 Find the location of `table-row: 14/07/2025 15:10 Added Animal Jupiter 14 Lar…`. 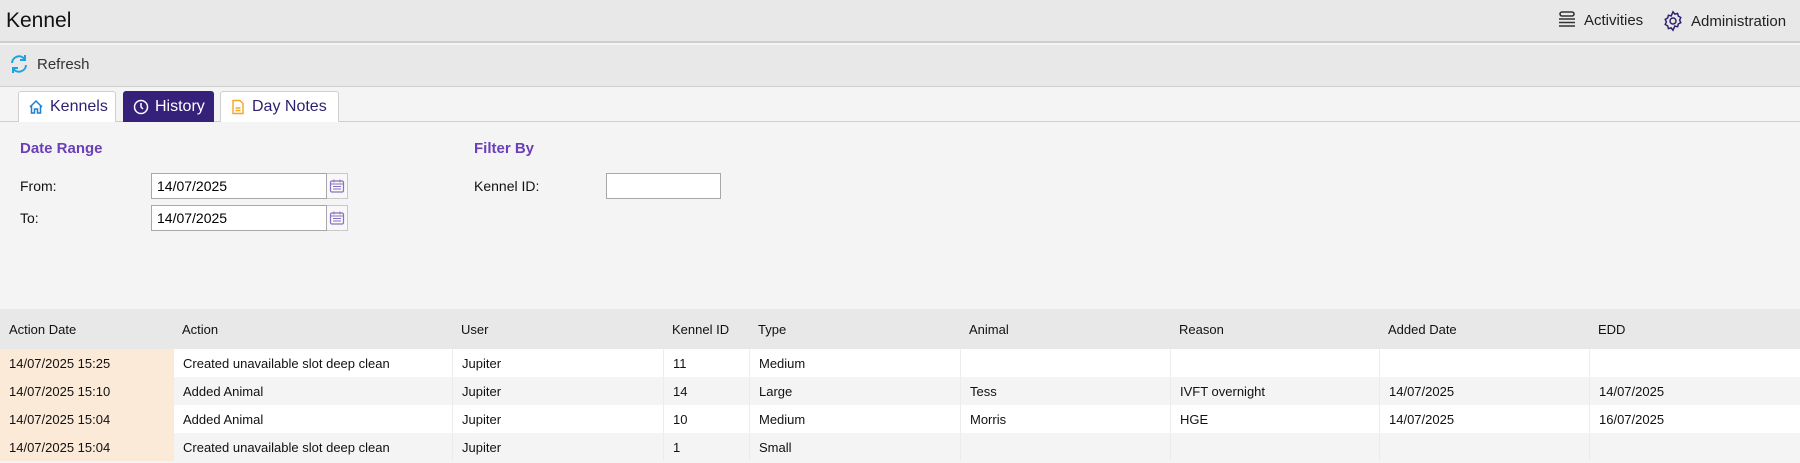

table-row: 14/07/2025 15:10 Added Animal Jupiter 14 Lar… is located at coordinates (900, 391).